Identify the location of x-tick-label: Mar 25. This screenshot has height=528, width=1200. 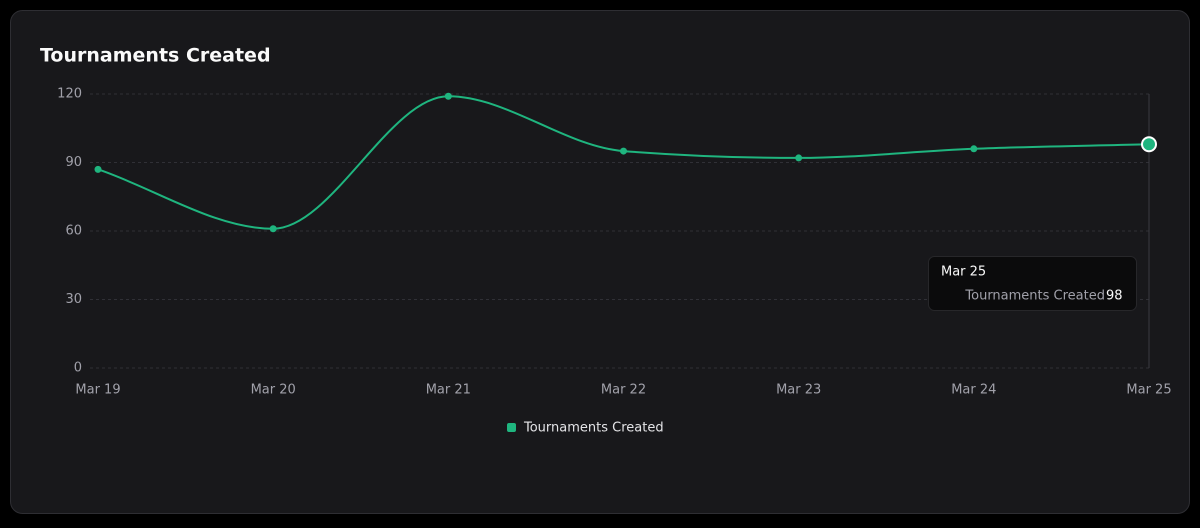
(1148, 390).